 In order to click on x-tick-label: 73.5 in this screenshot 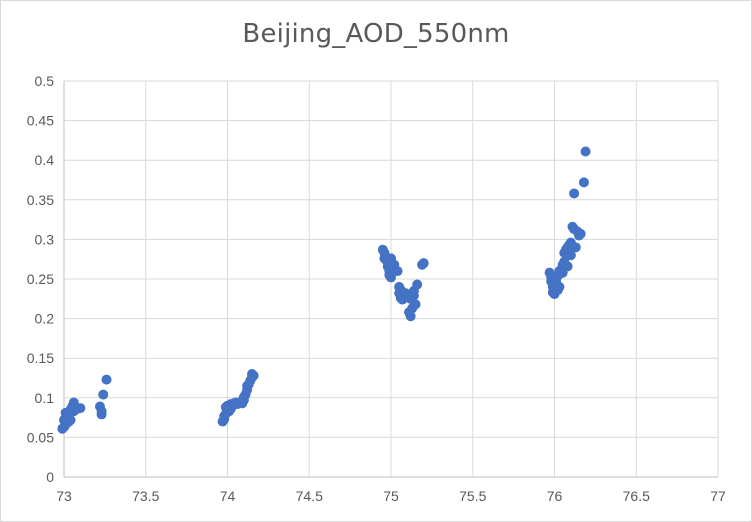, I will do `click(145, 496)`.